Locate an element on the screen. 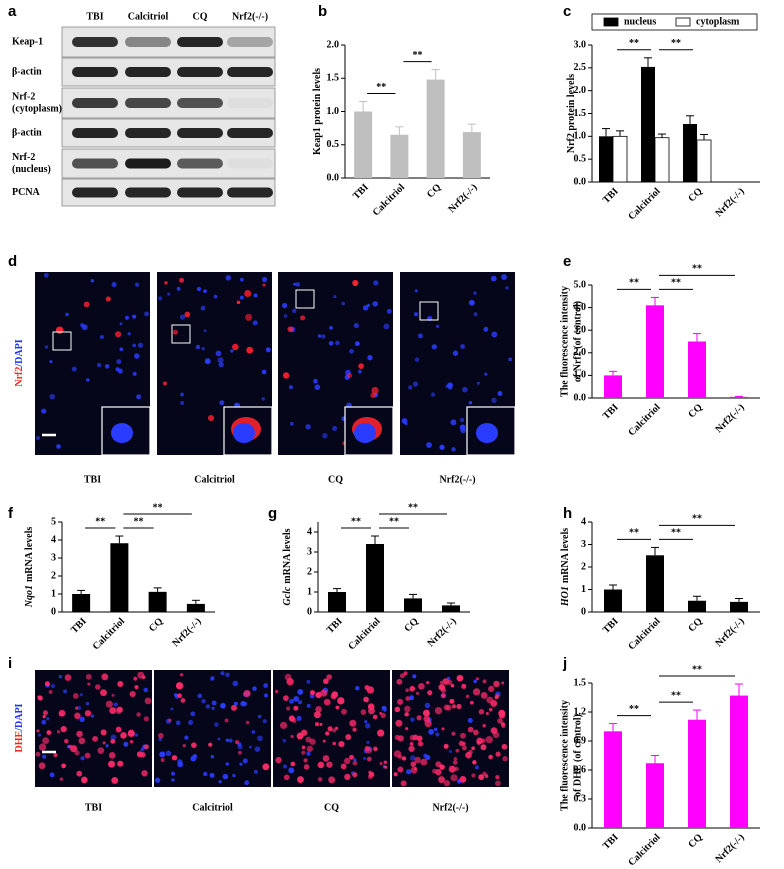 Image resolution: width=784 pixels, height=869 pixels. y-axis-label-text: The fluorescence intensity is located at coordinates (565, 341).